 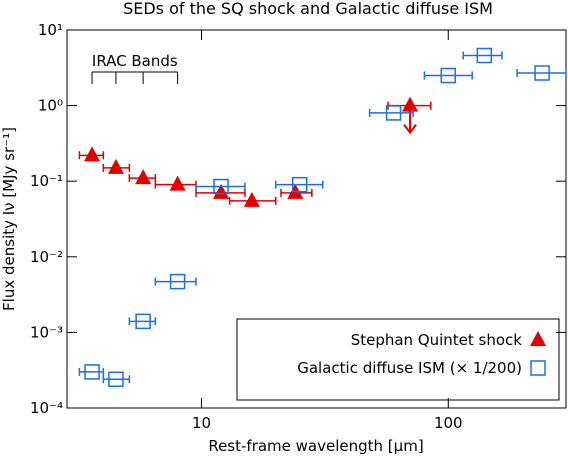 I want to click on upper-limit-arrow, so click(x=410, y=129).